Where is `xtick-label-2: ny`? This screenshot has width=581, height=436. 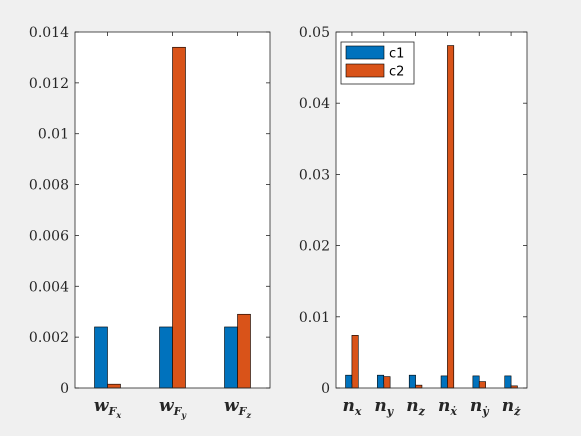 xtick-label-2: ny is located at coordinates (384, 407).